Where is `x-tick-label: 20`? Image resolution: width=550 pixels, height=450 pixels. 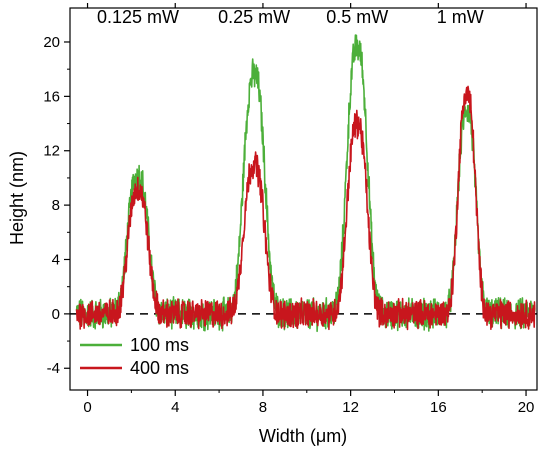 x-tick-label: 20 is located at coordinates (526, 407).